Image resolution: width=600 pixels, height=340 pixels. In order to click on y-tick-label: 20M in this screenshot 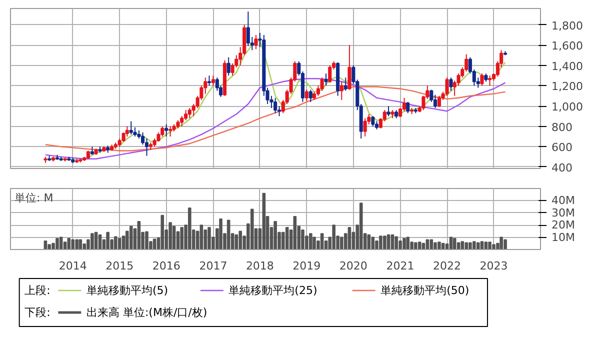, I will do `click(563, 225)`.